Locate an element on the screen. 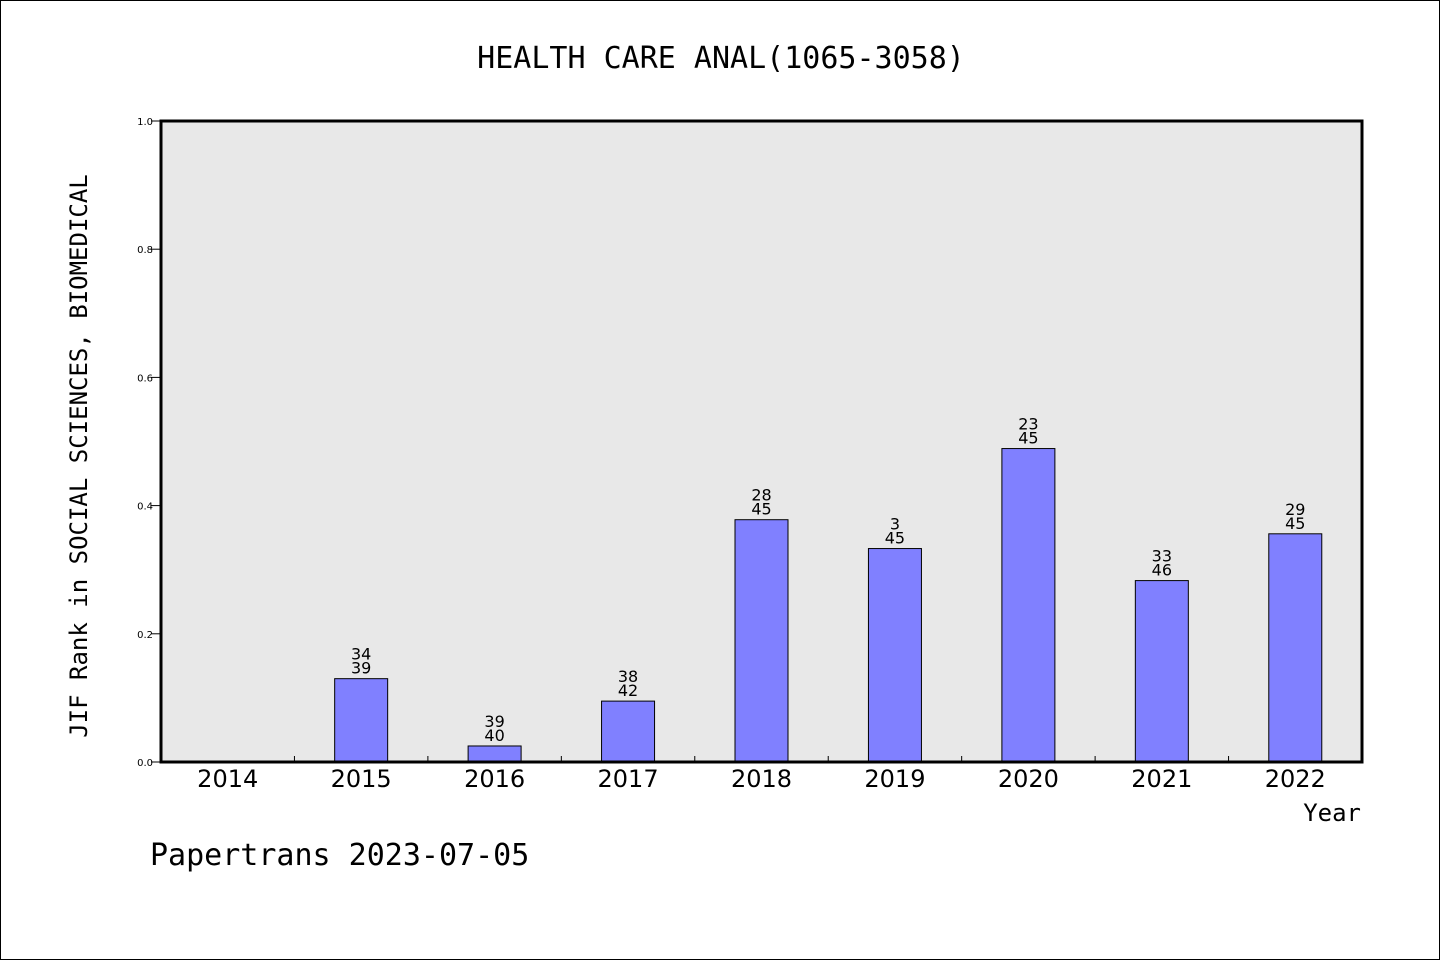  x-tick-label: 2021 is located at coordinates (1161, 779).